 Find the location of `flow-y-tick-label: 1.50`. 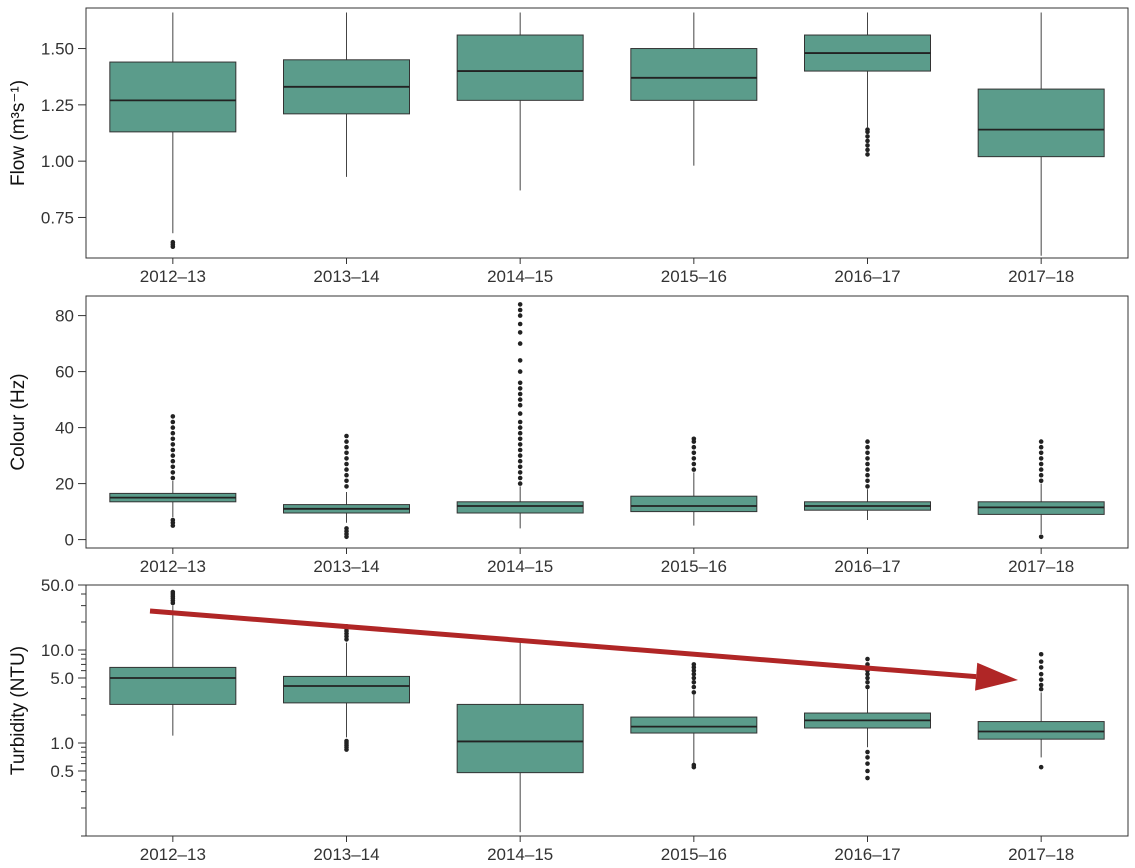

flow-y-tick-label: 1.50 is located at coordinates (57, 49).